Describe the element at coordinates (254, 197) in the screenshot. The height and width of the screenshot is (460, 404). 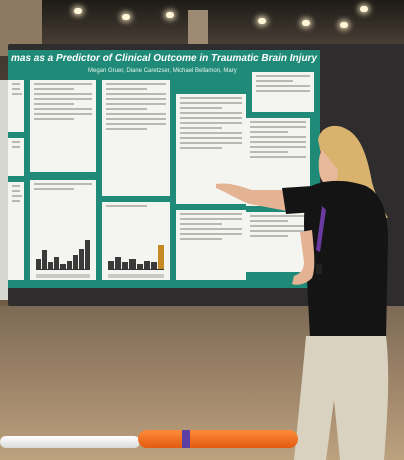
I see `presenter-pointing-arm` at that location.